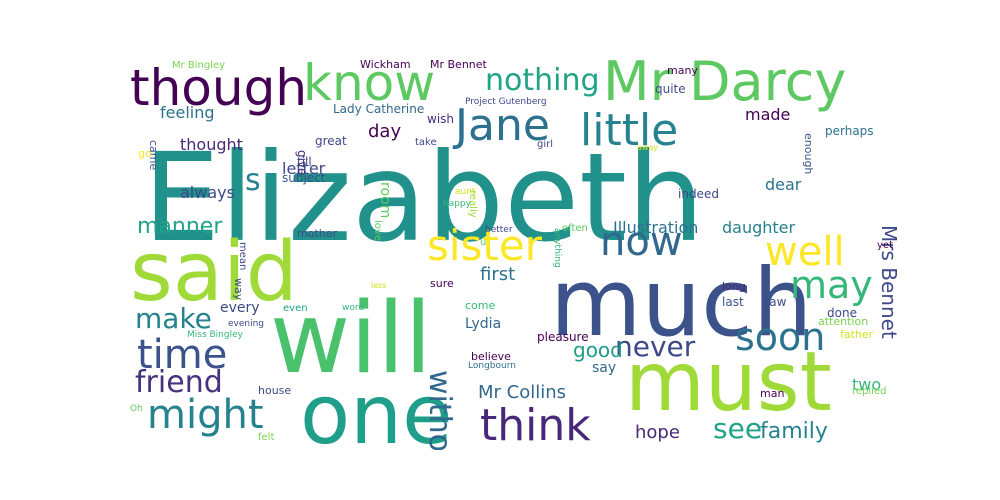 Image resolution: width=1000 pixels, height=500 pixels. Describe the element at coordinates (218, 88) in the screenshot. I see `word-though: though` at that location.